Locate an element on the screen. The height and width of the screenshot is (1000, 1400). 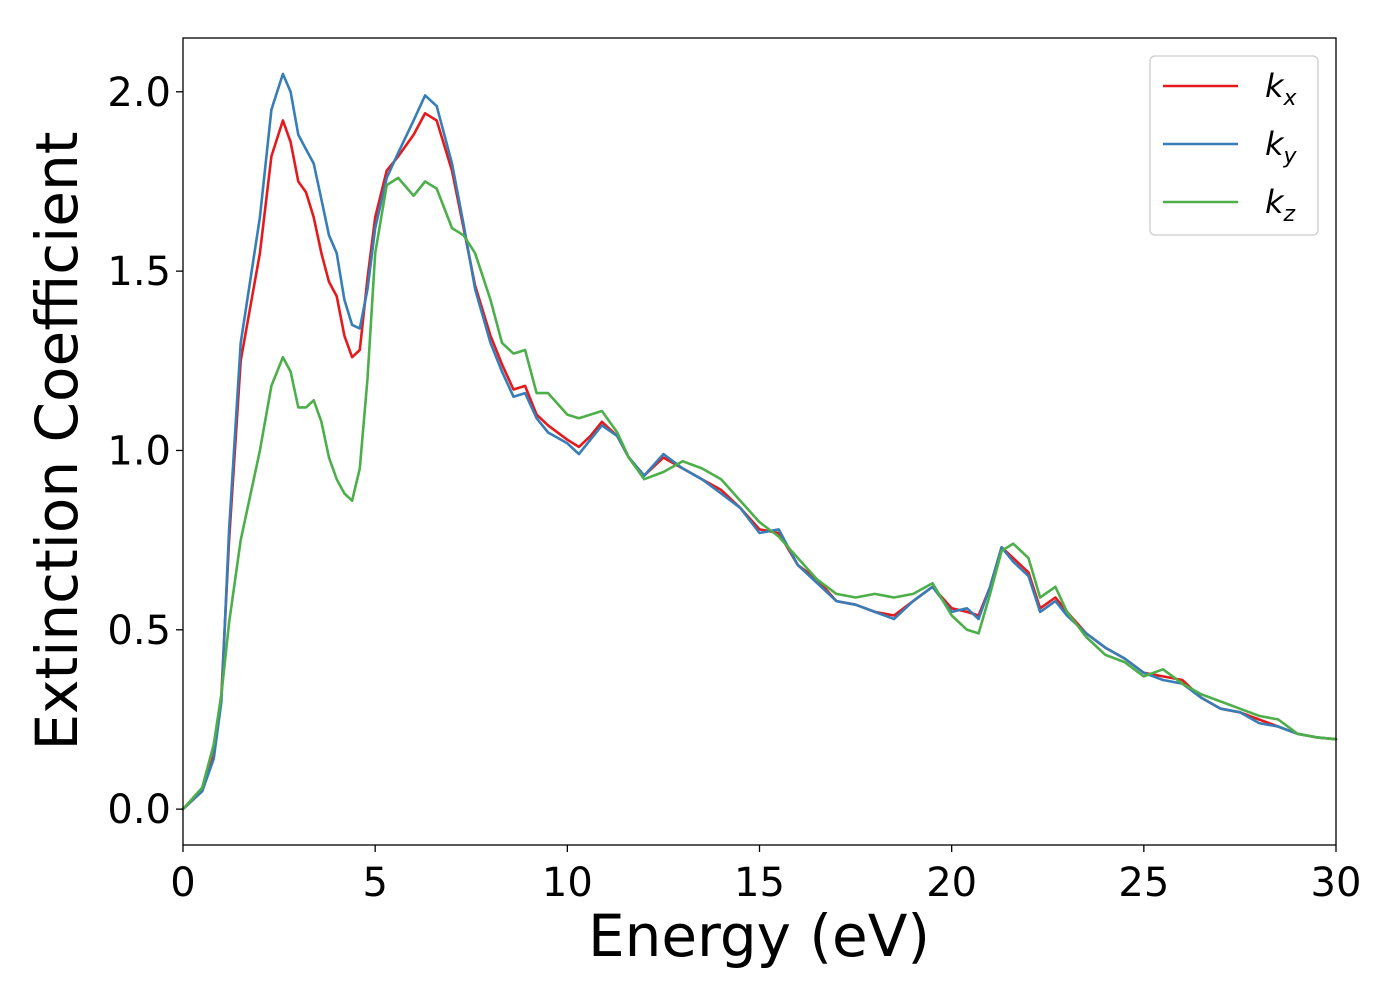
y-axis: 0.0 0.5 1.0 1.5 2.0 is located at coordinates (145, 451).